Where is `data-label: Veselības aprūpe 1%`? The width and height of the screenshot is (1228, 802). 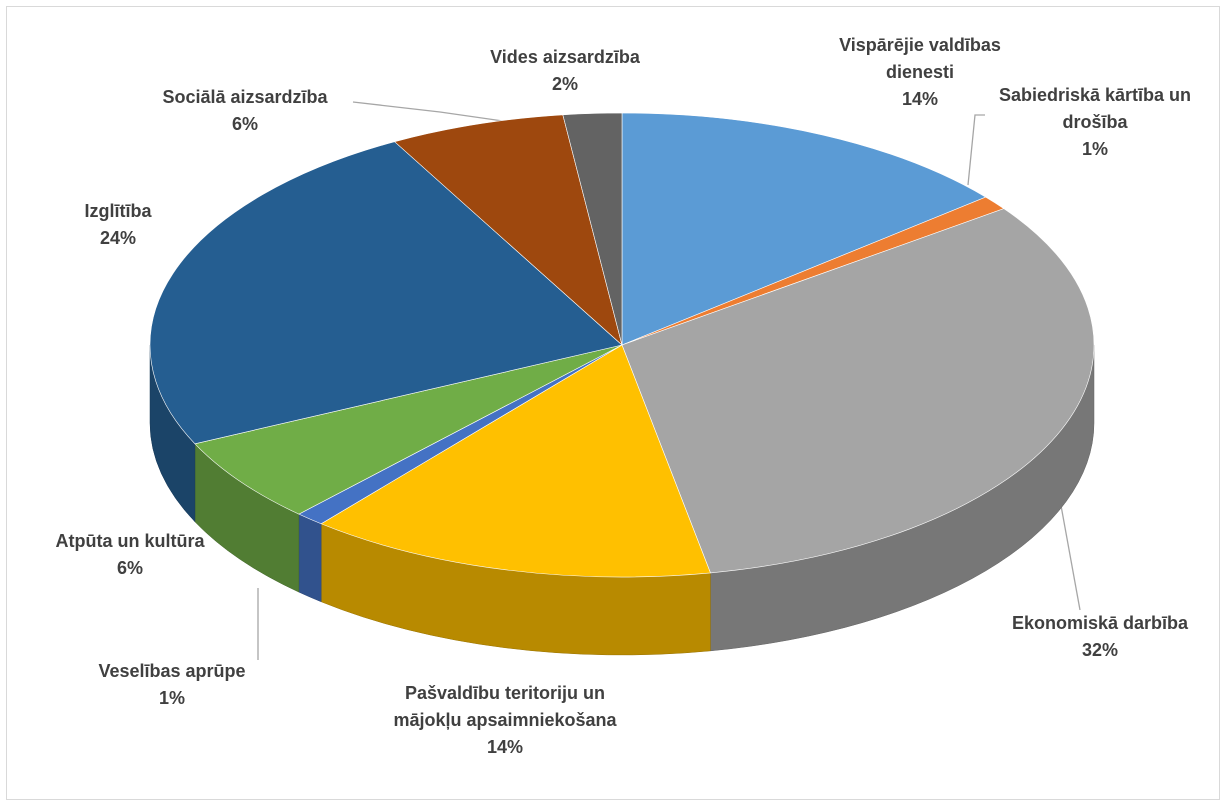
data-label: Veselības aprūpe 1% is located at coordinates (172, 685).